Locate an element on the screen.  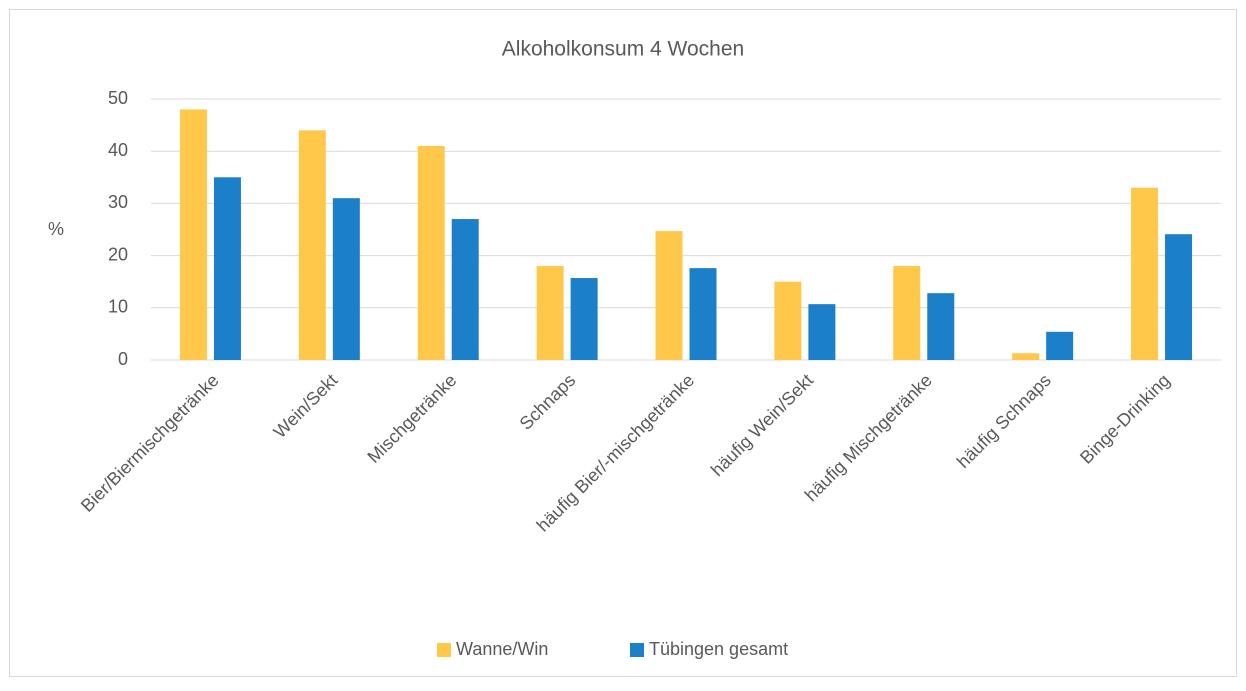
y-tick-label: 10 is located at coordinates (118, 307).